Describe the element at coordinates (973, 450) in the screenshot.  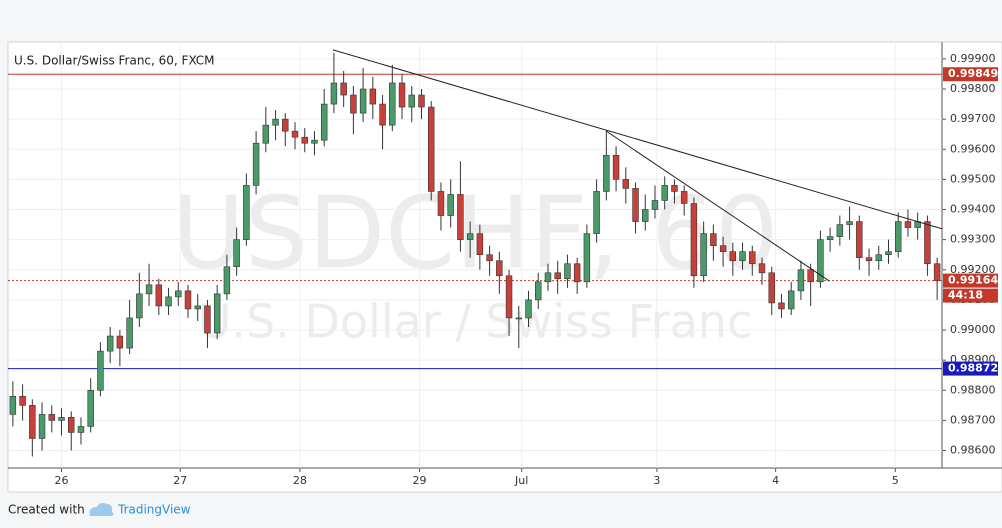
I see `y-tick-label: 0.98600` at that location.